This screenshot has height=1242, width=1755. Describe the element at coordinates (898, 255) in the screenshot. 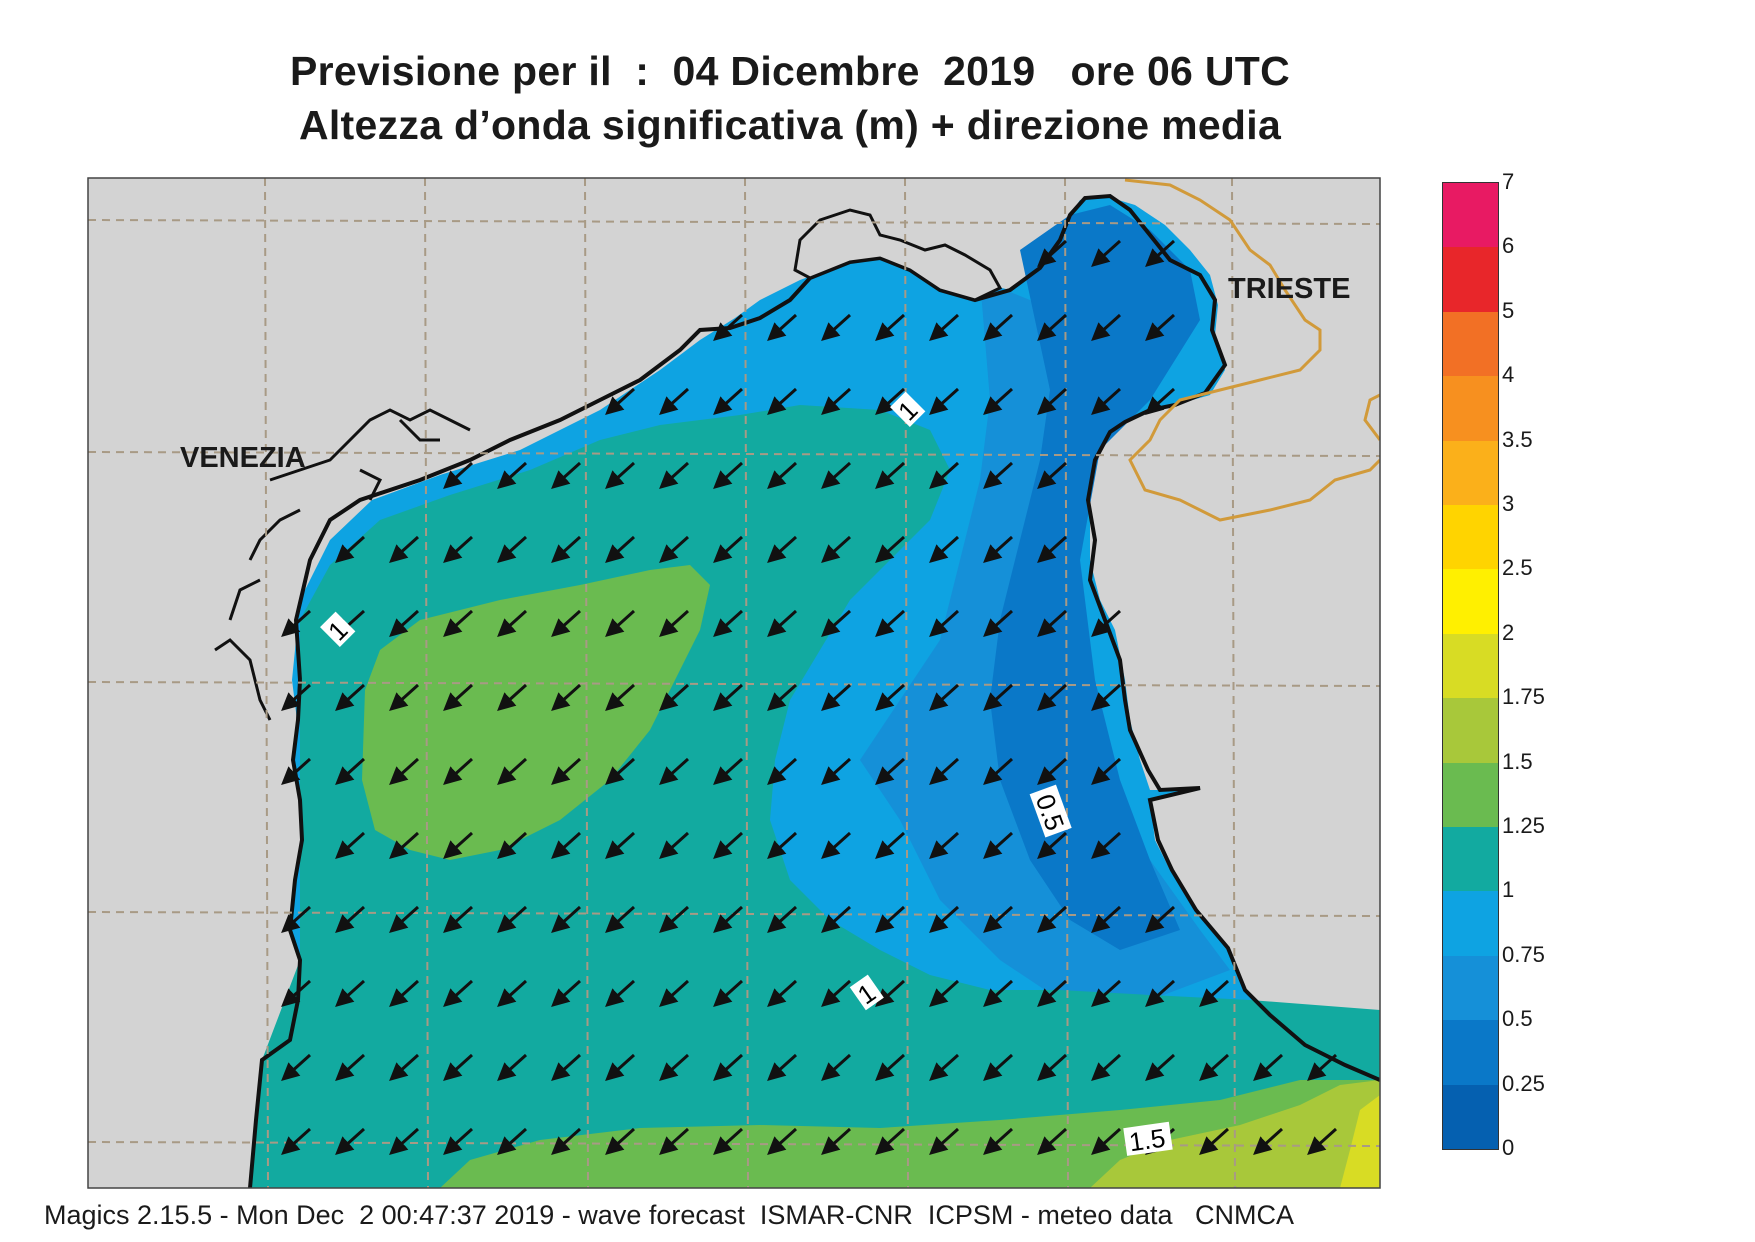

I see `istria-peninsula` at that location.